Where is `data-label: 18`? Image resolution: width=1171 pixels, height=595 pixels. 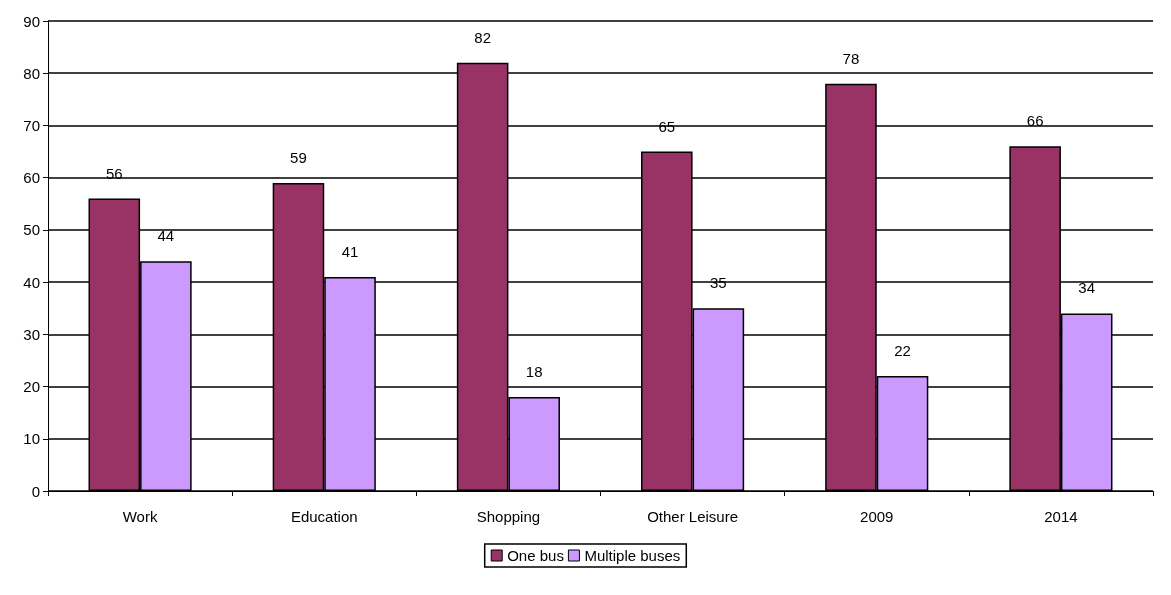
data-label: 18 is located at coordinates (534, 371).